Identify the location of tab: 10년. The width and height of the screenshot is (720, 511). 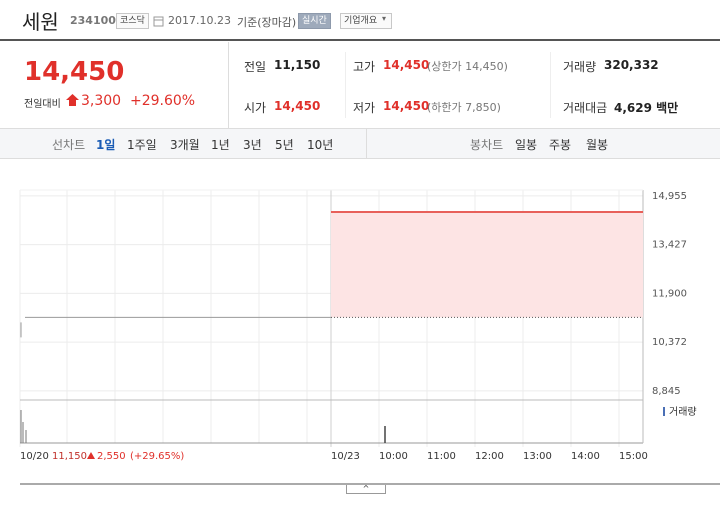
(320, 145).